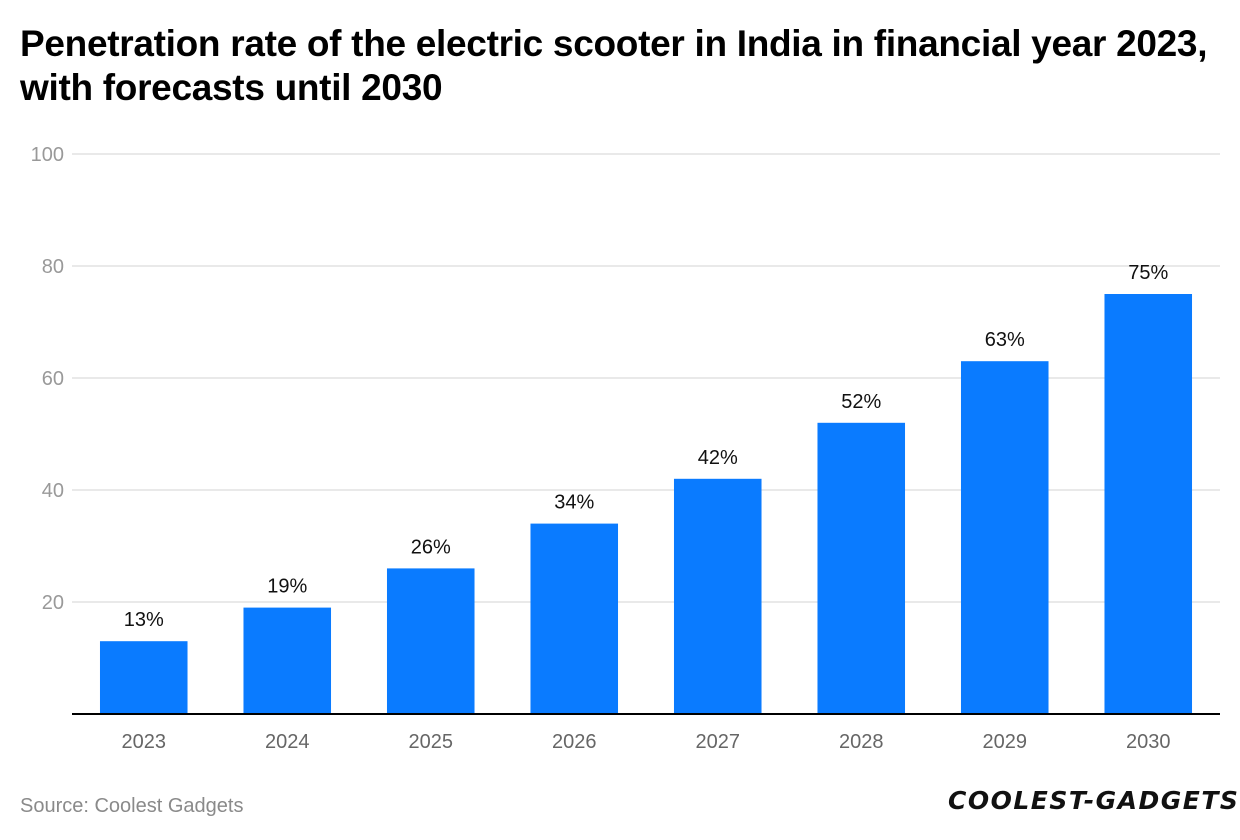 Image resolution: width=1240 pixels, height=840 pixels. I want to click on bar-2024, so click(287, 660).